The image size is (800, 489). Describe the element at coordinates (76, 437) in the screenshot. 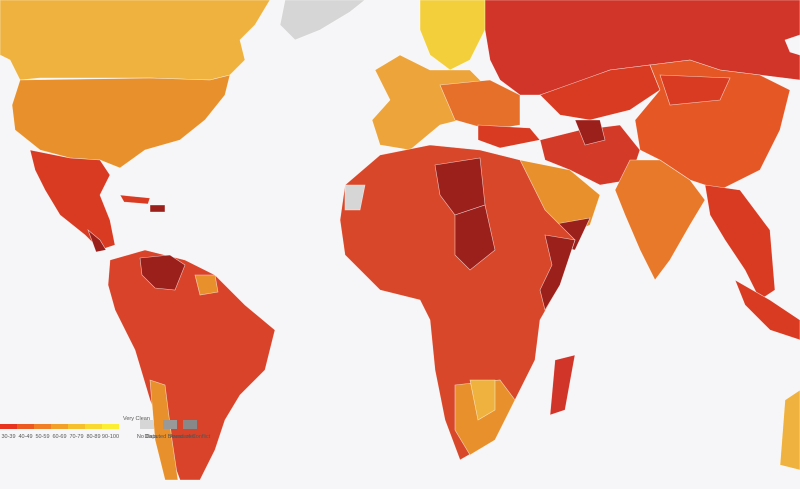

I see `legend-label: 70-79` at that location.